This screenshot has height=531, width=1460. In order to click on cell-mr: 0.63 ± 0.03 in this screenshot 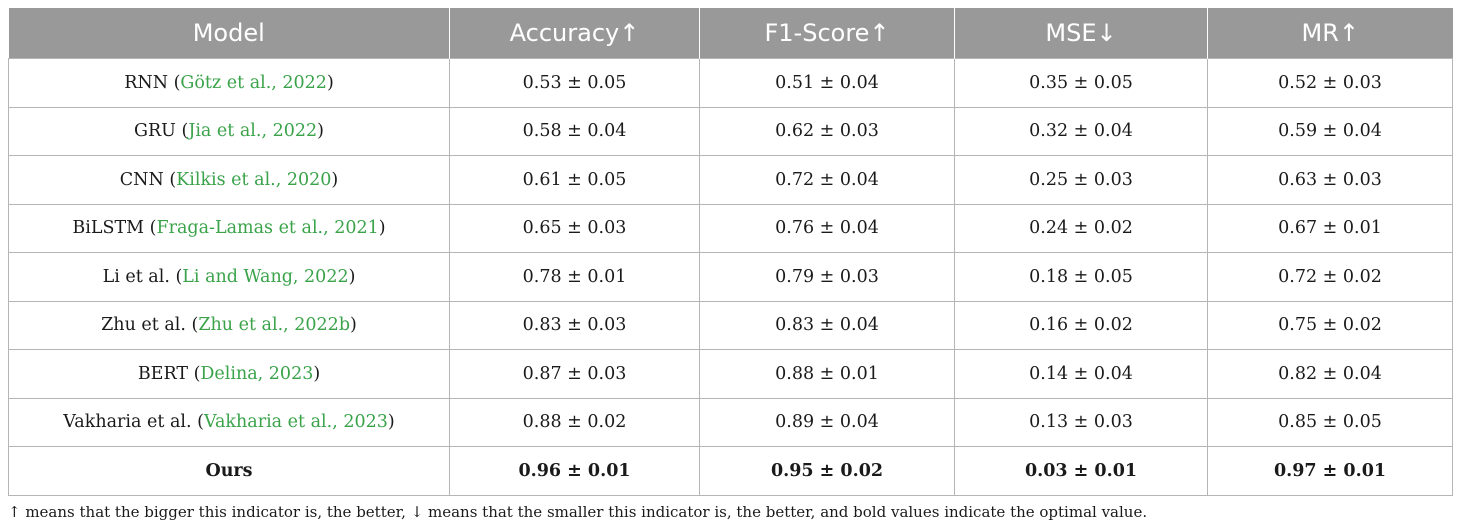, I will do `click(1330, 180)`.